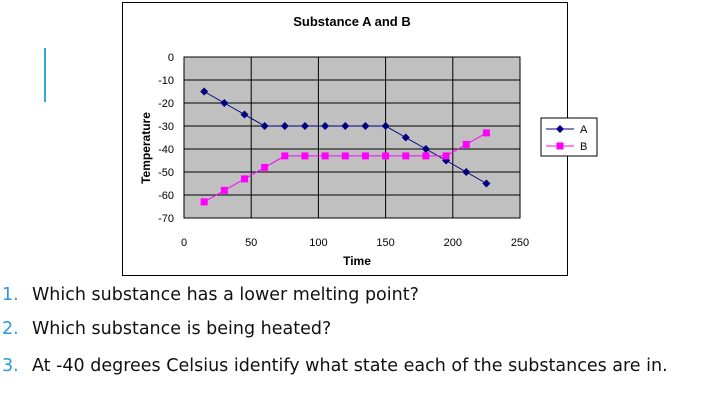 The height and width of the screenshot is (405, 720). I want to click on x-tick-label: 0, so click(184, 243).